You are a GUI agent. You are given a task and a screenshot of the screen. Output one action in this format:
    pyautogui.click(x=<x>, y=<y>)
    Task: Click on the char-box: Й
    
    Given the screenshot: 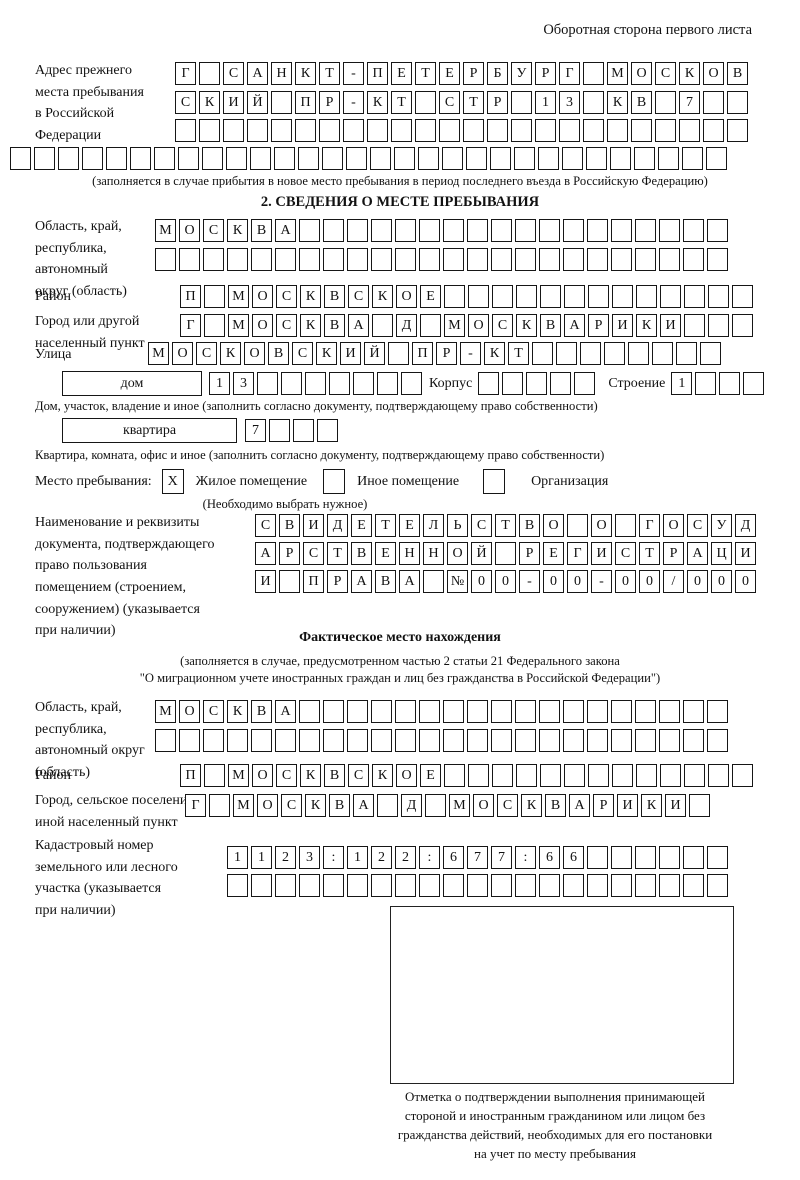 What is the action you would take?
    pyautogui.click(x=481, y=553)
    